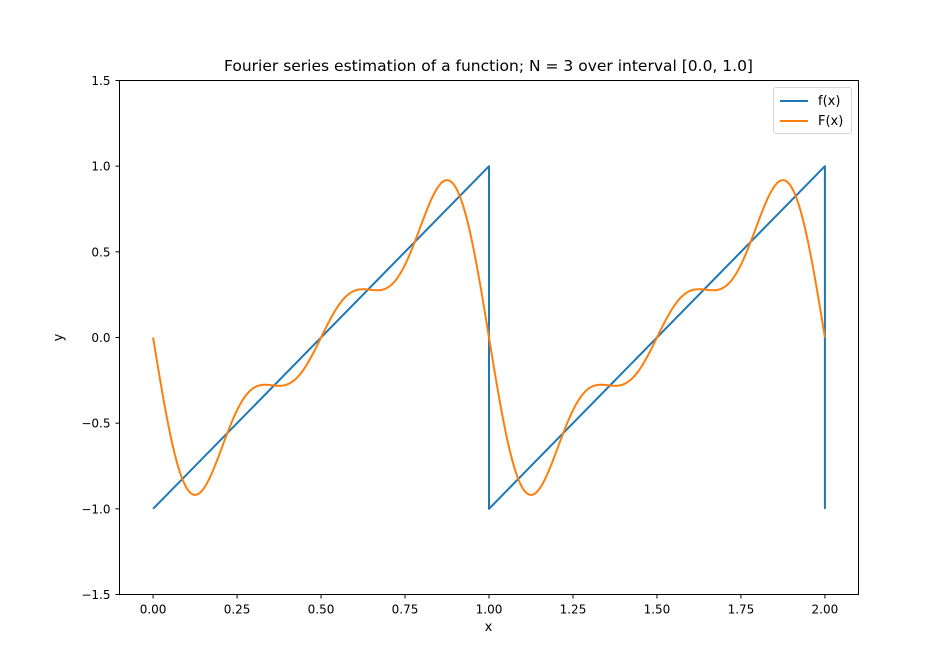 Image resolution: width=952 pixels, height=667 pixels. I want to click on svg-text: −1.5, so click(95, 595).